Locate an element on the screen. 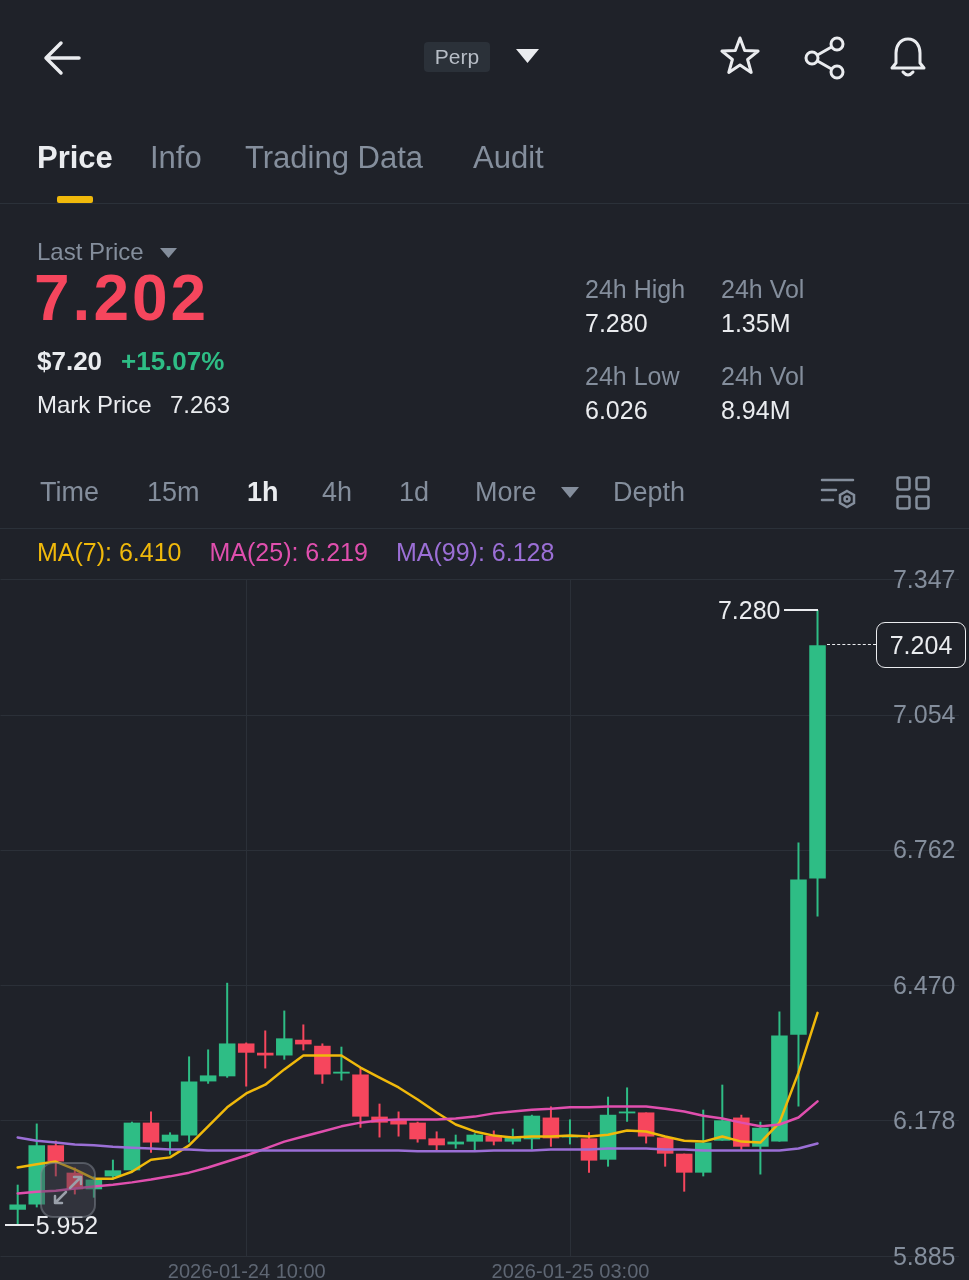 The width and height of the screenshot is (969, 1280). text: MA(7): 6.410 is located at coordinates (109, 552).